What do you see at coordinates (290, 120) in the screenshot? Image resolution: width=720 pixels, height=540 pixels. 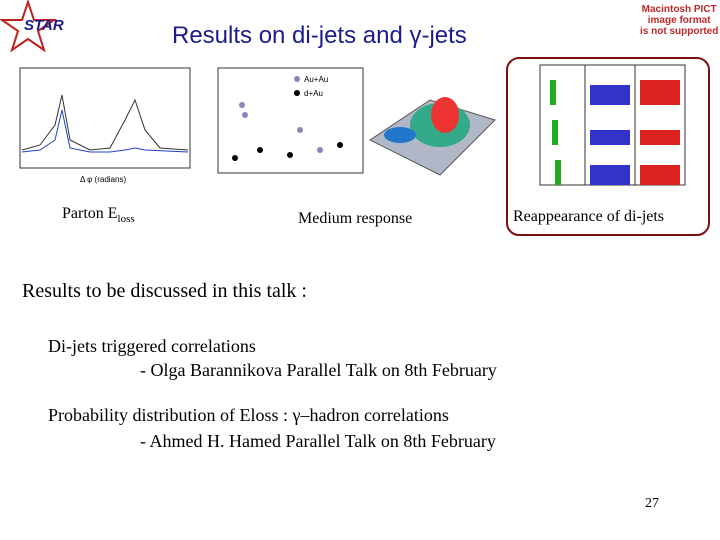 I see `middle-plot: Au+Au d+Au` at bounding box center [290, 120].